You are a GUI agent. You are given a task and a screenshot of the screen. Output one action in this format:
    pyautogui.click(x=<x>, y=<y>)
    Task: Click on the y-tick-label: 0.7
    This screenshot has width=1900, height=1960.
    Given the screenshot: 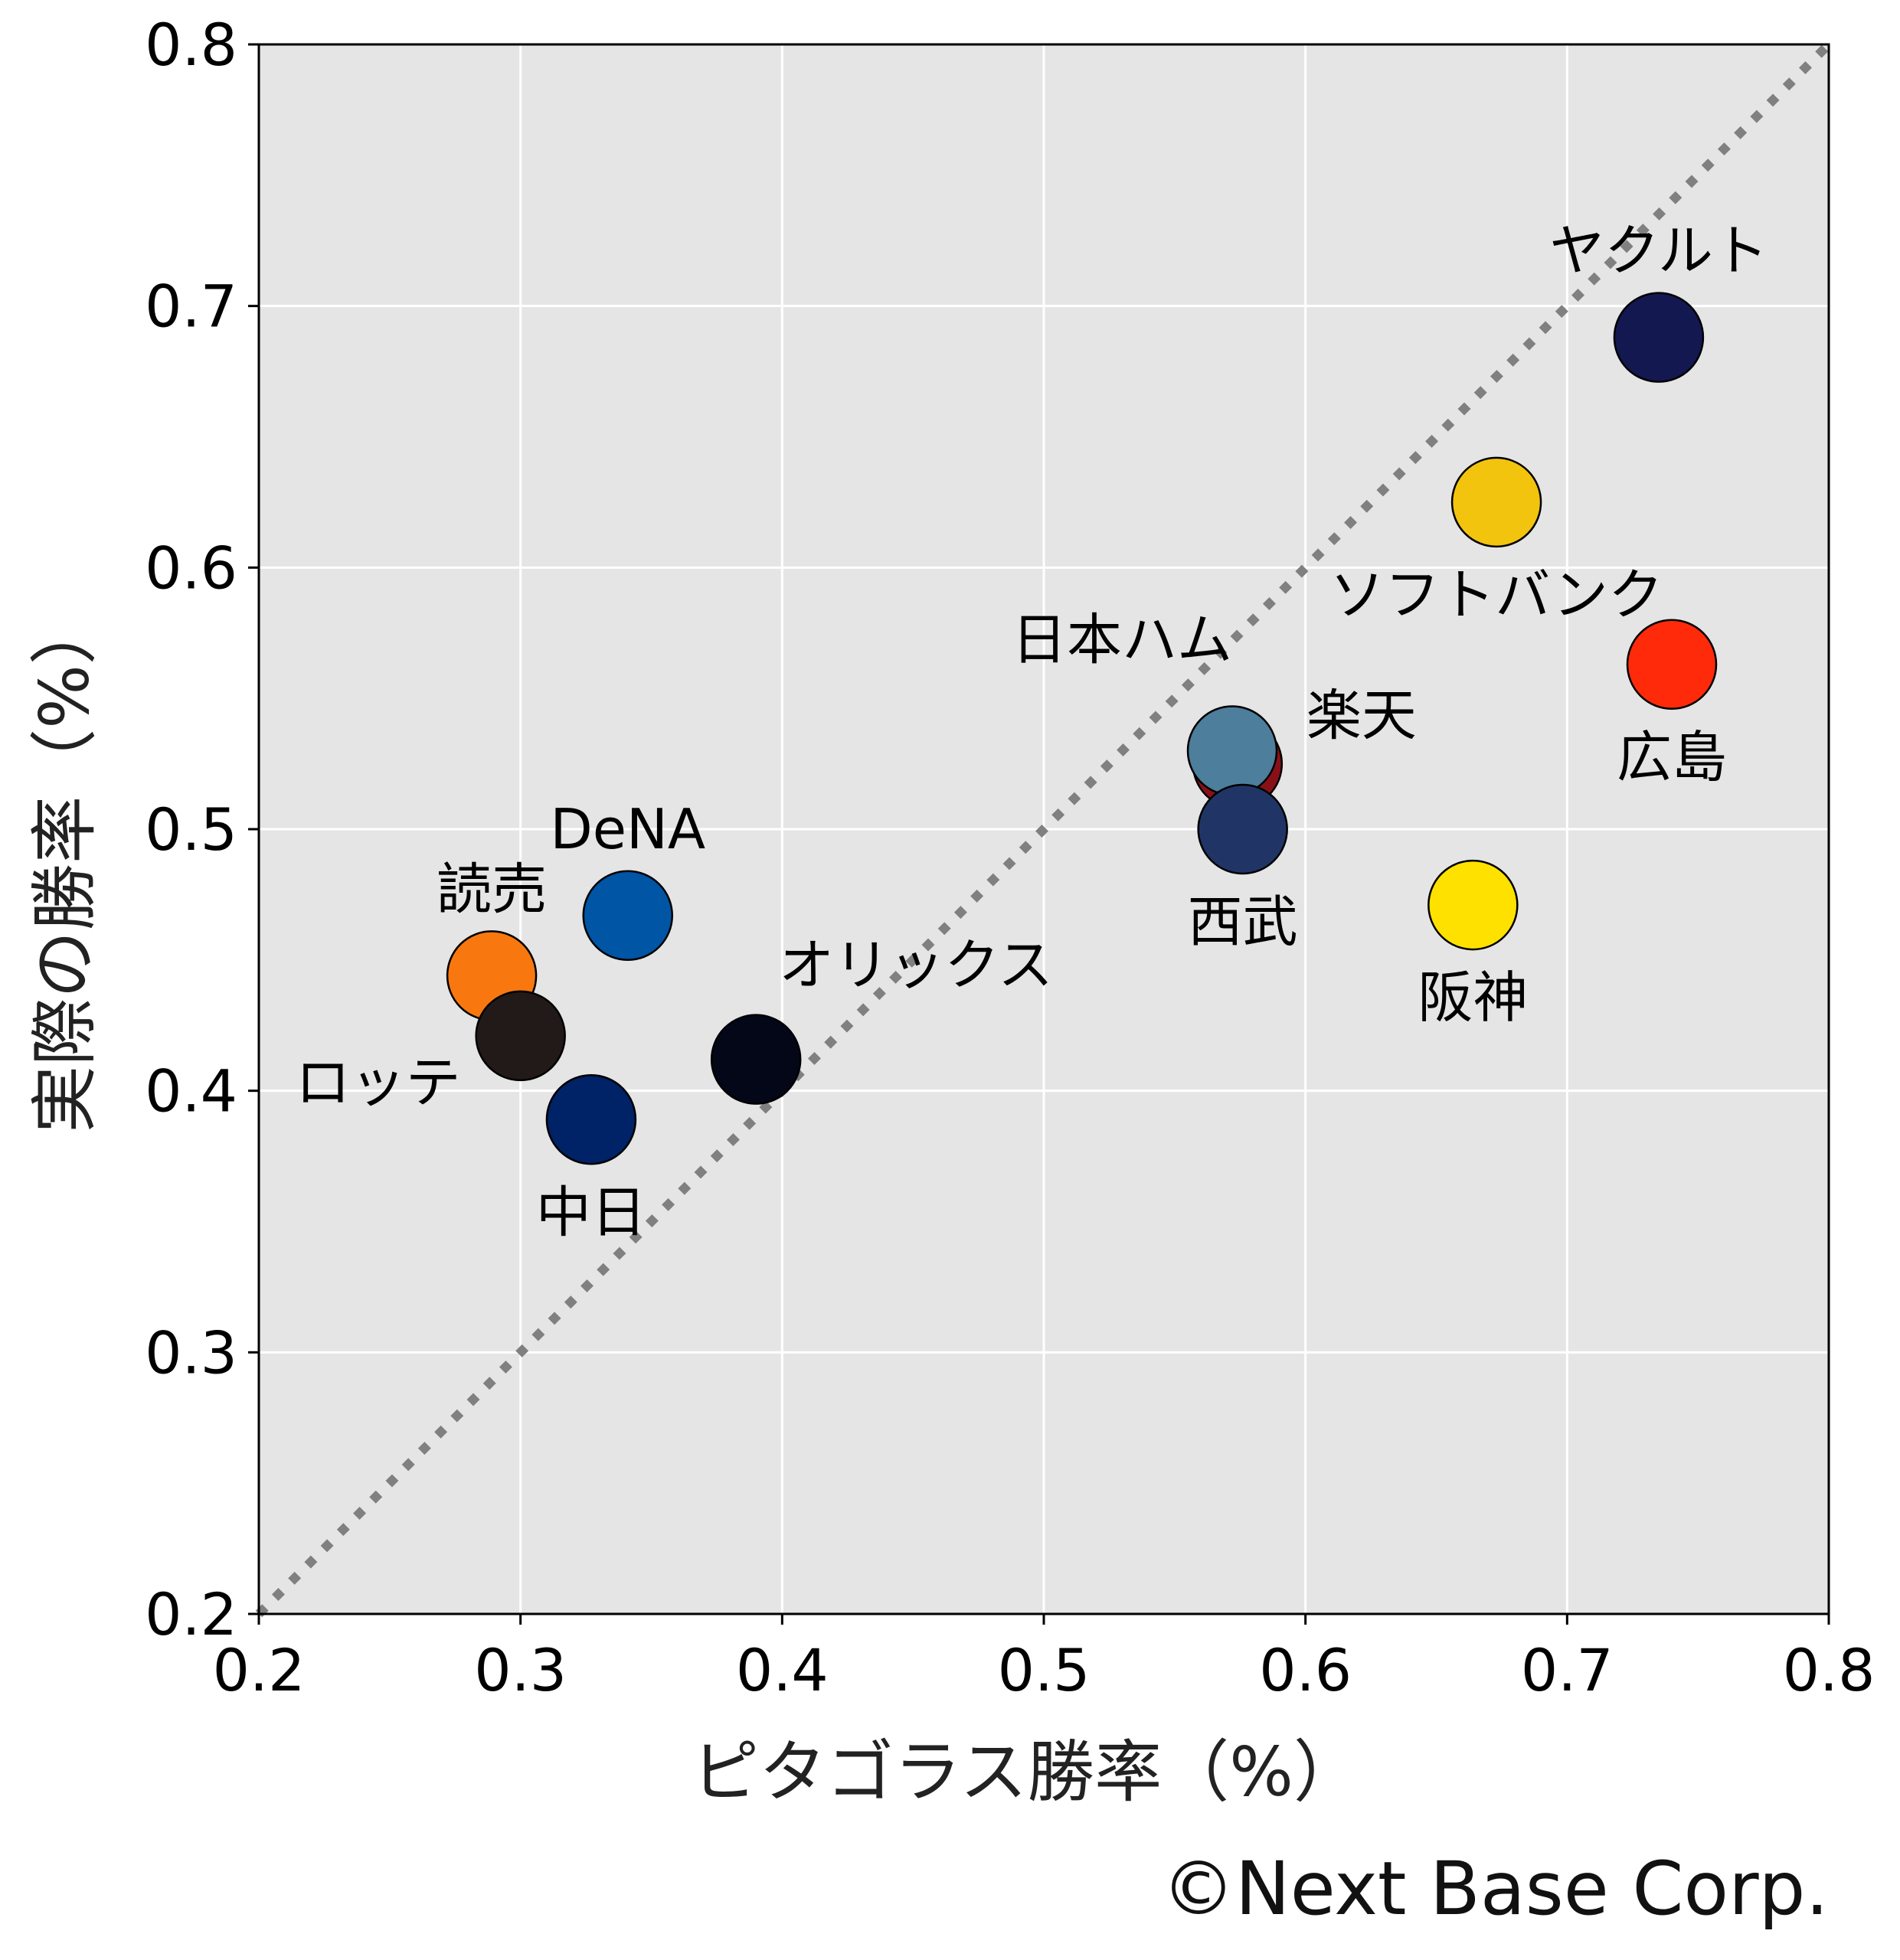 What is the action you would take?
    pyautogui.click(x=191, y=307)
    